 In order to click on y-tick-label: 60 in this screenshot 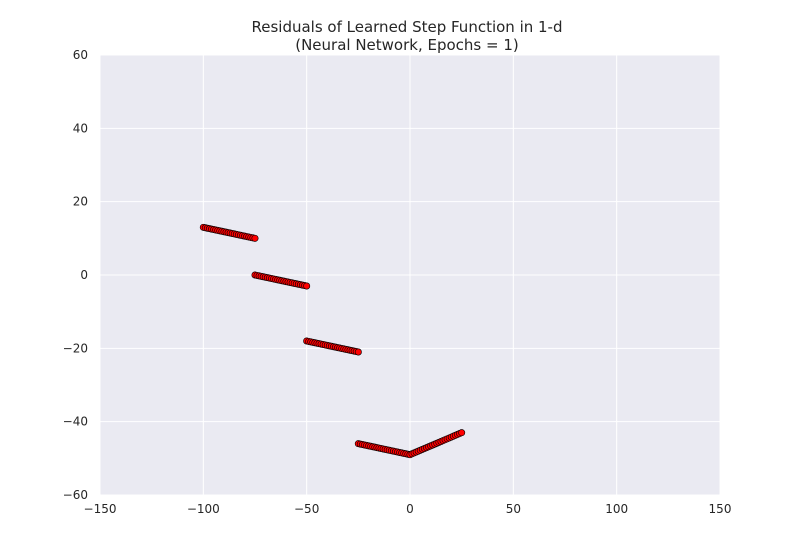, I will do `click(80, 55)`.